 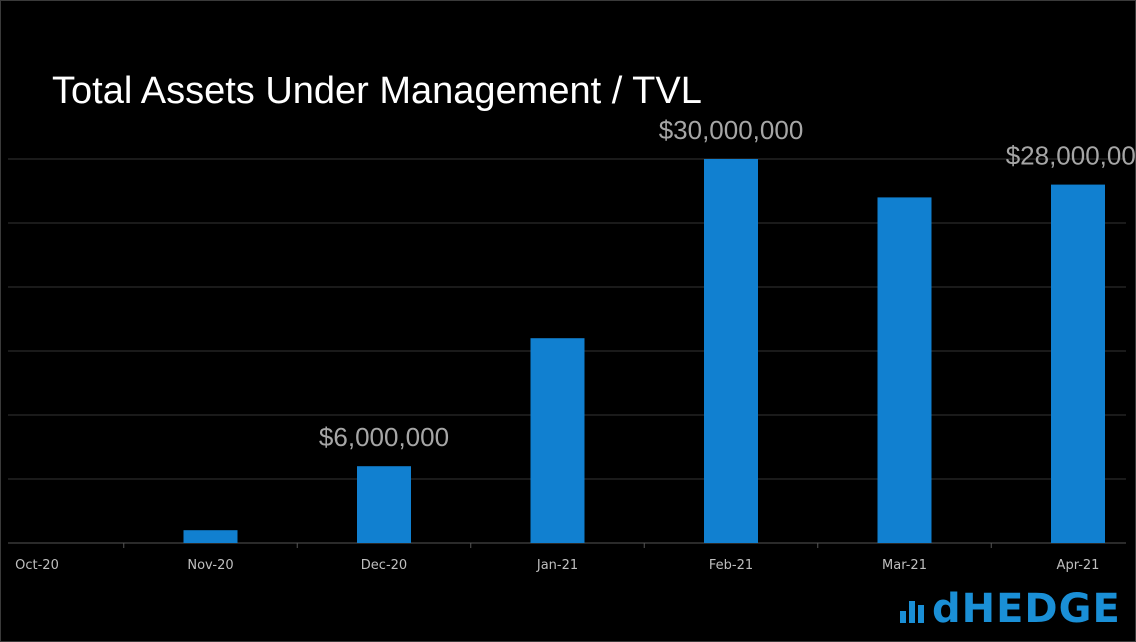 What do you see at coordinates (1026, 609) in the screenshot?
I see `logo-text: dHEDGE` at bounding box center [1026, 609].